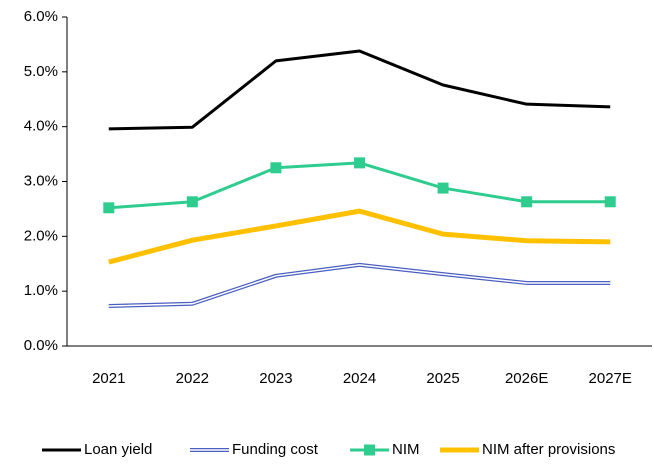 This screenshot has height=468, width=654. What do you see at coordinates (275, 449) in the screenshot?
I see `legend-label: Funding cost` at bounding box center [275, 449].